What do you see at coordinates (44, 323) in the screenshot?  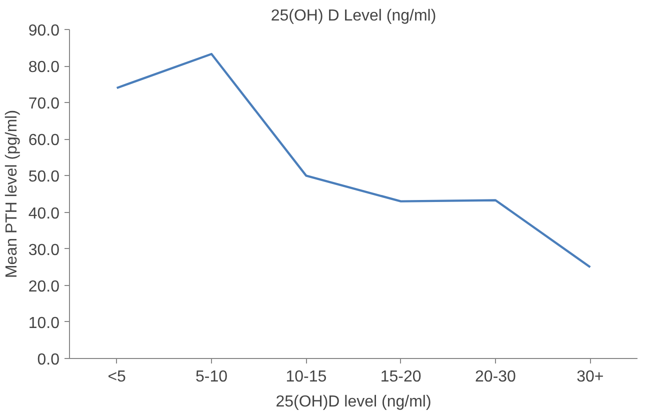 I see `y-tick-label: 10.0` at bounding box center [44, 323].